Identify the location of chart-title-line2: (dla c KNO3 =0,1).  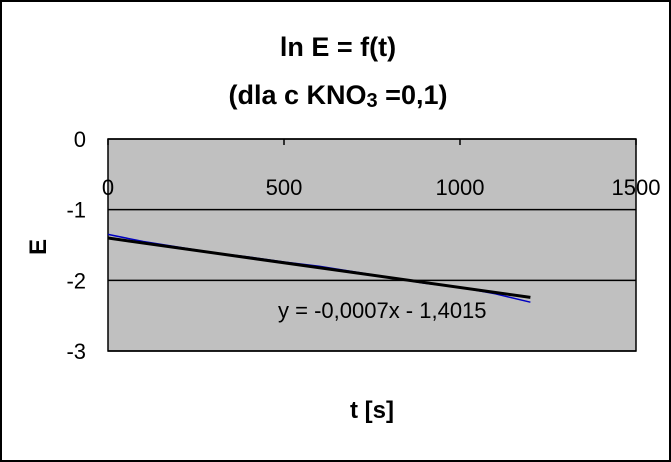
(338, 96).